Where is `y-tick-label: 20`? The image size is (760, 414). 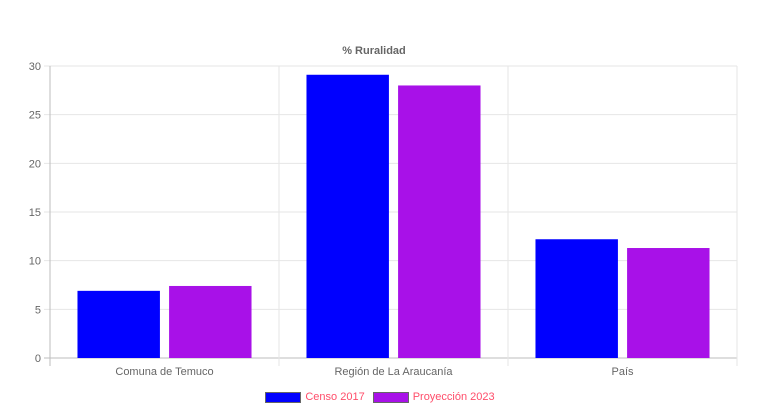
y-tick-label: 20 is located at coordinates (35, 164).